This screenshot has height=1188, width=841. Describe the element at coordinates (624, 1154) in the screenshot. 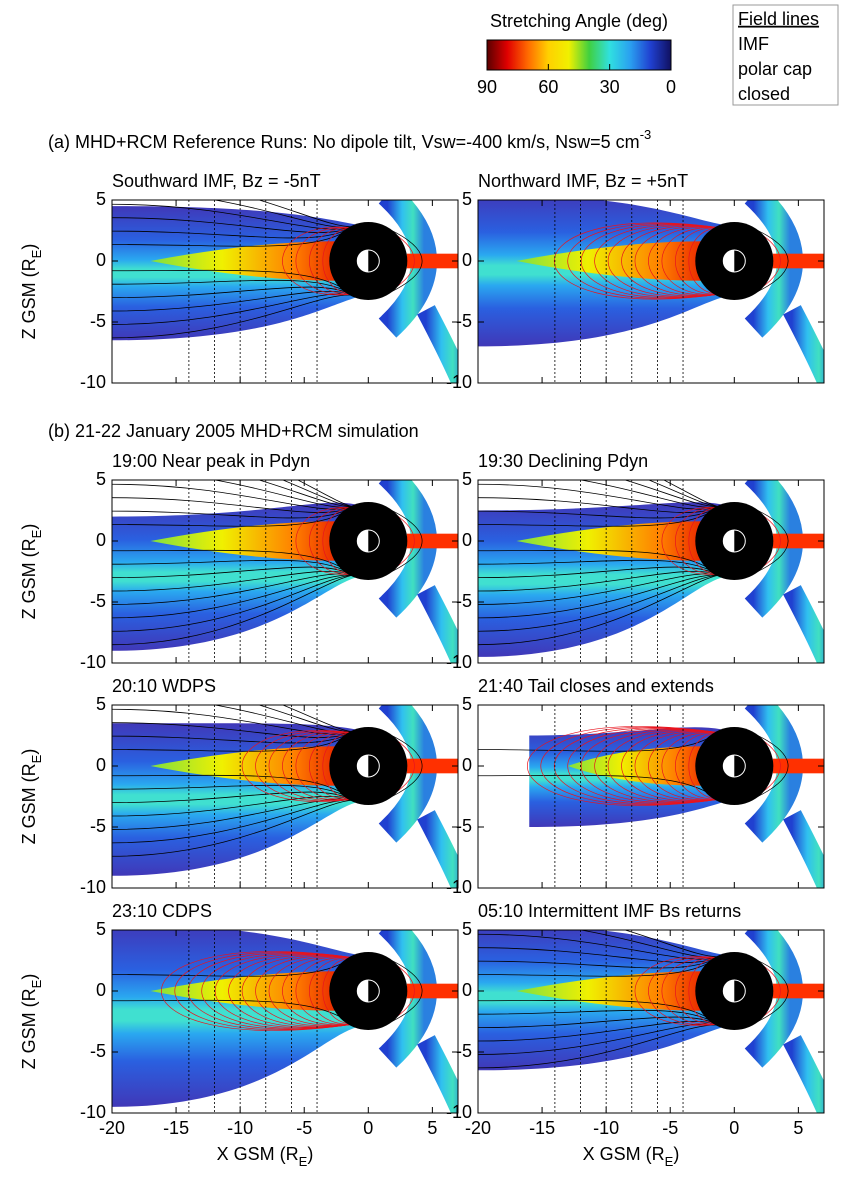

I see `x-axis-label-part: X GSM (R` at that location.